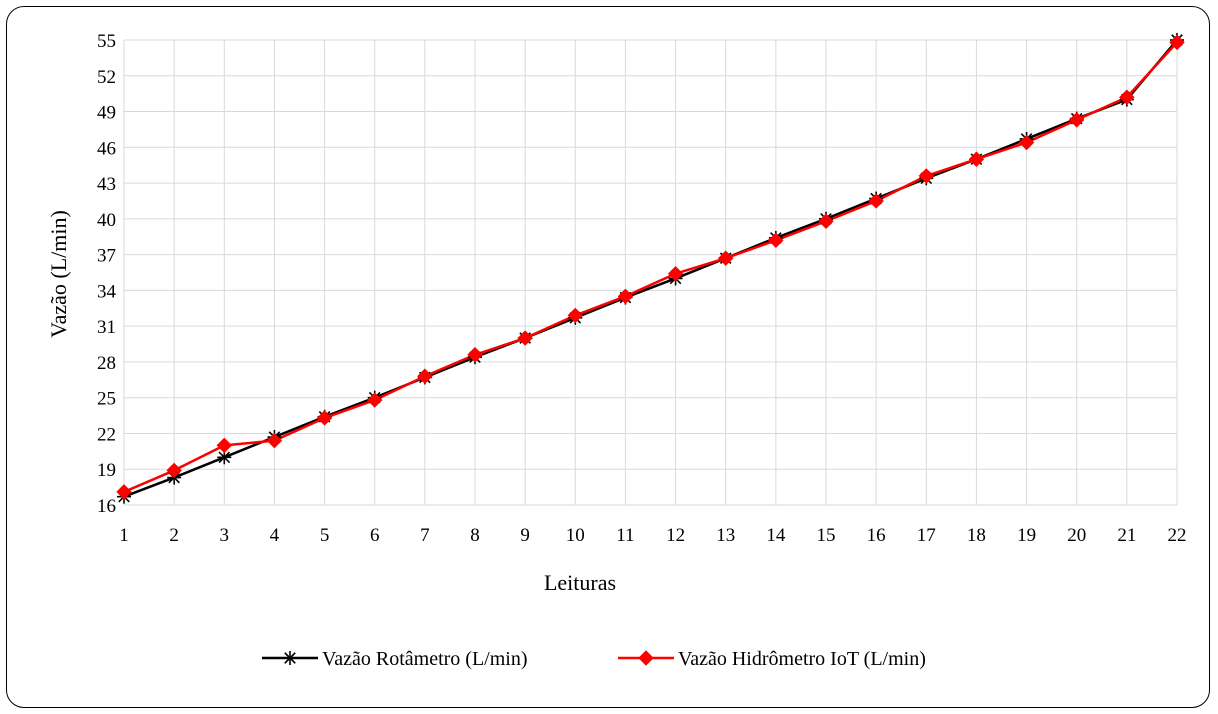  What do you see at coordinates (225, 535) in the screenshot?
I see `x-tick-label: 3` at bounding box center [225, 535].